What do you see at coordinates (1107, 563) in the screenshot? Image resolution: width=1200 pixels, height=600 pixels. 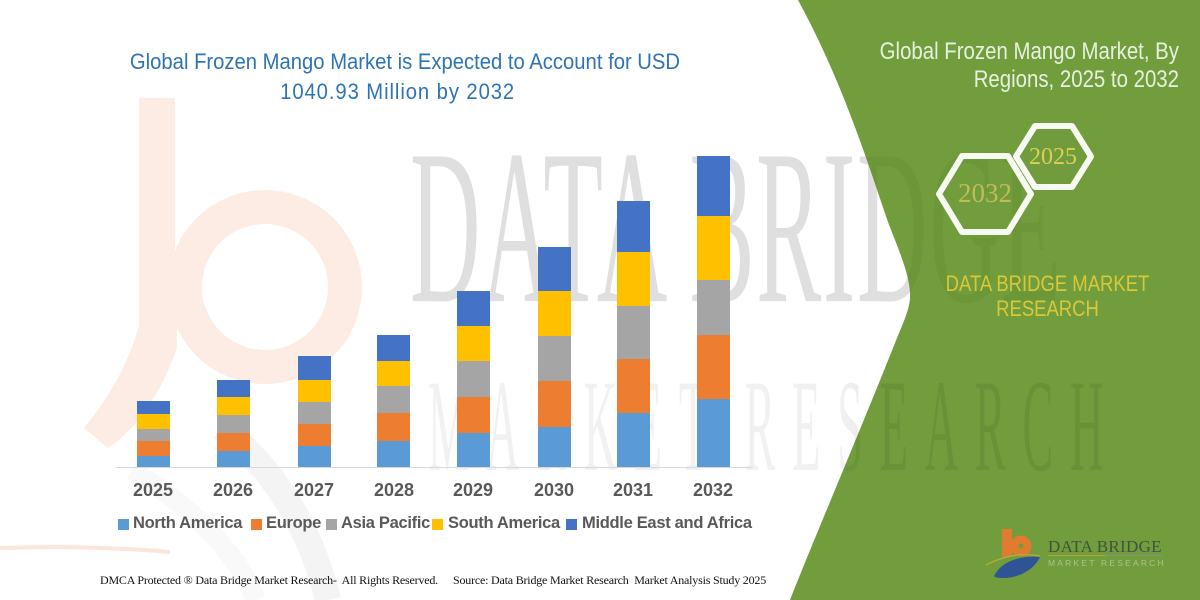 I see `svg-text: MARKET RESEARCH` at bounding box center [1107, 563].